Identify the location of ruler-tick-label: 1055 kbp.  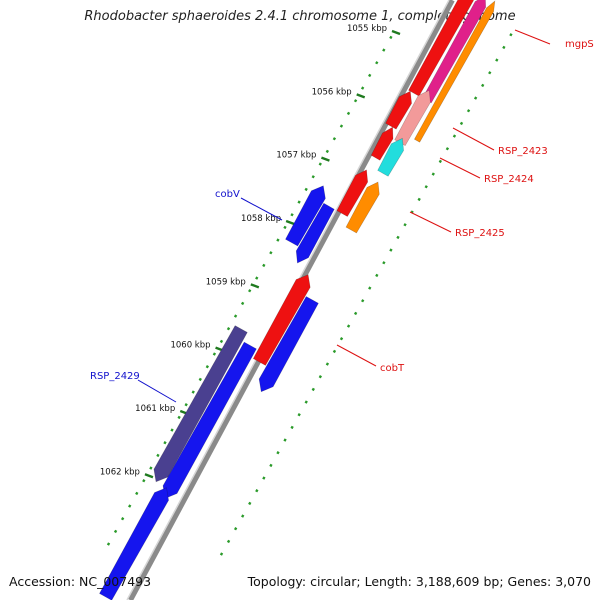
(367, 29).